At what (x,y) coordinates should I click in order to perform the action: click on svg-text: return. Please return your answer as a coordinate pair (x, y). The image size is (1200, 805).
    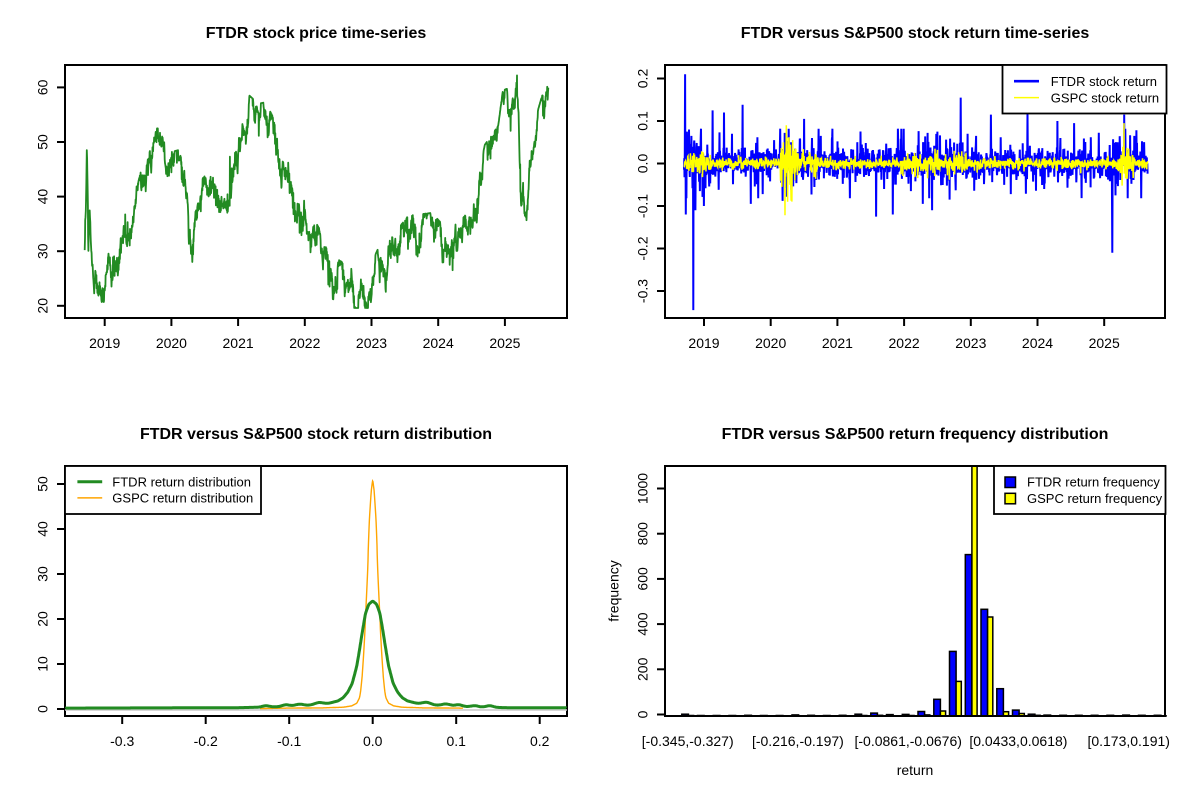
    Looking at the image, I should click on (915, 770).